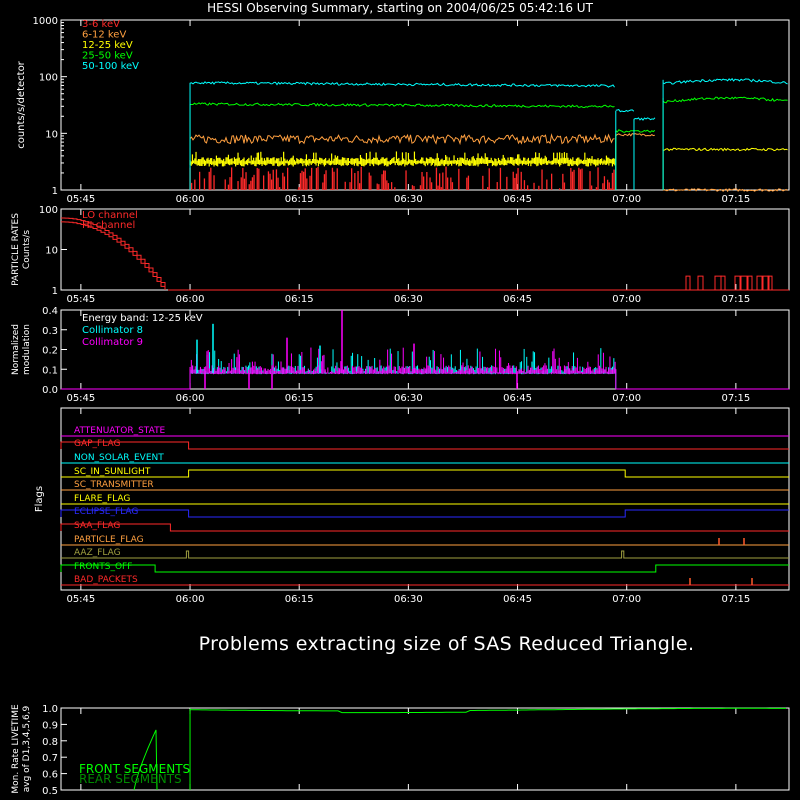 The width and height of the screenshot is (800, 800). Describe the element at coordinates (109, 540) in the screenshot. I see `flag-label-particle-flag: PARTICLE_FLAG` at that location.